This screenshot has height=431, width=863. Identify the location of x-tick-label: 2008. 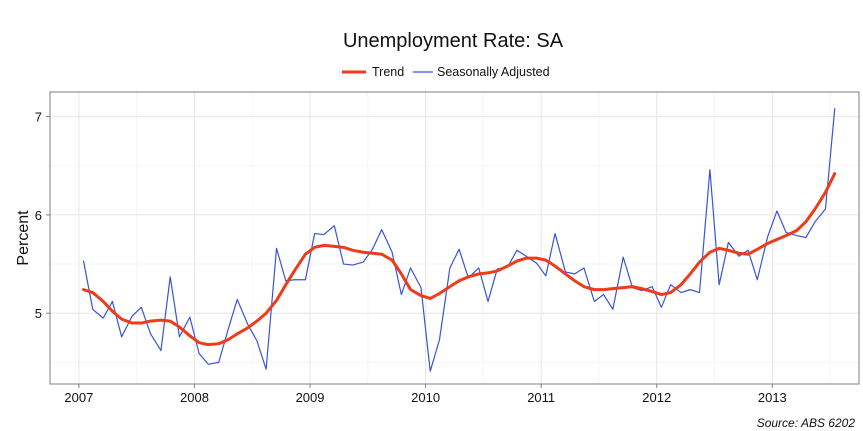
(194, 397).